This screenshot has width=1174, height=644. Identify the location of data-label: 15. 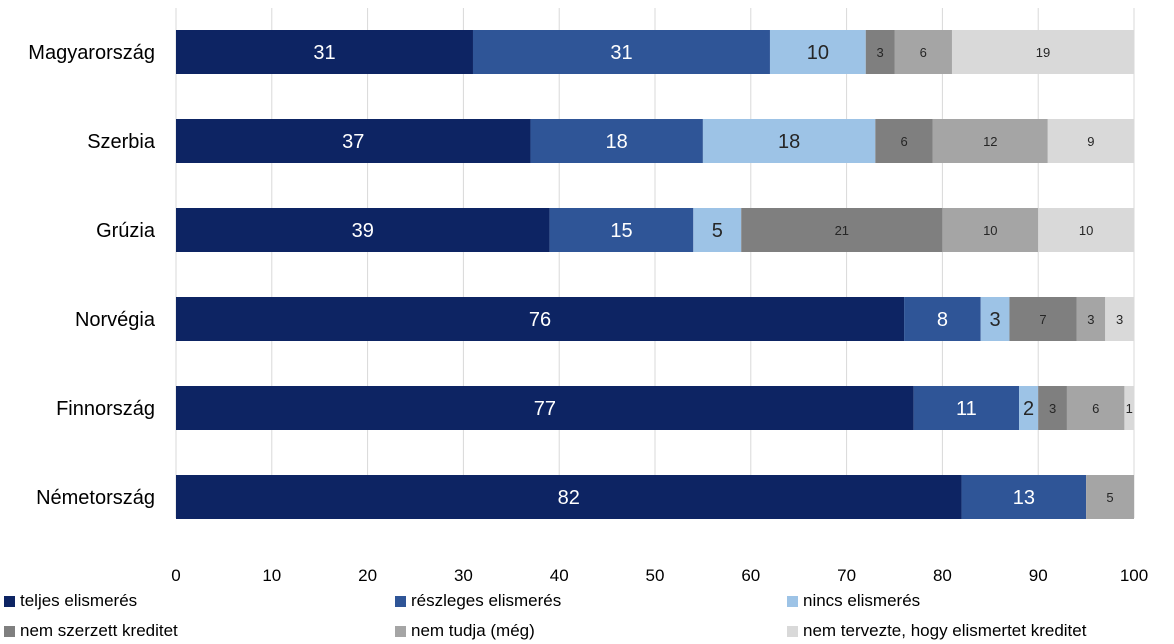
(621, 231).